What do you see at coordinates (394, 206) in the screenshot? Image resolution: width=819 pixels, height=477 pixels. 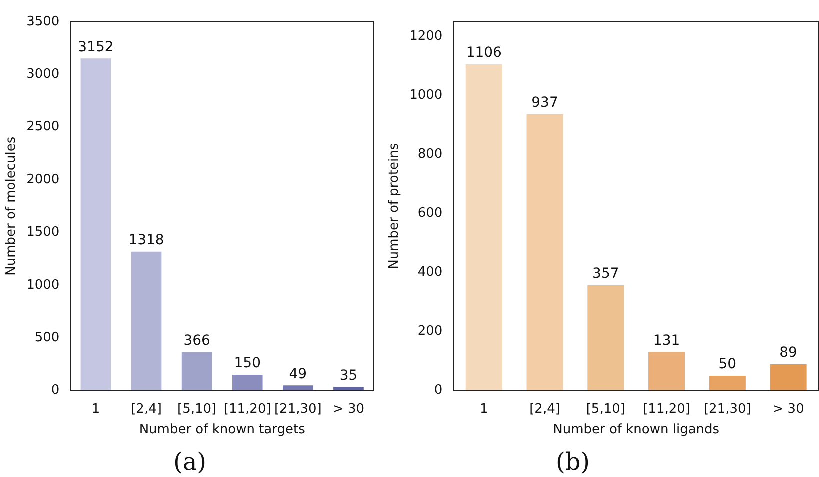 I see `y-axis-title: Number of proteins` at bounding box center [394, 206].